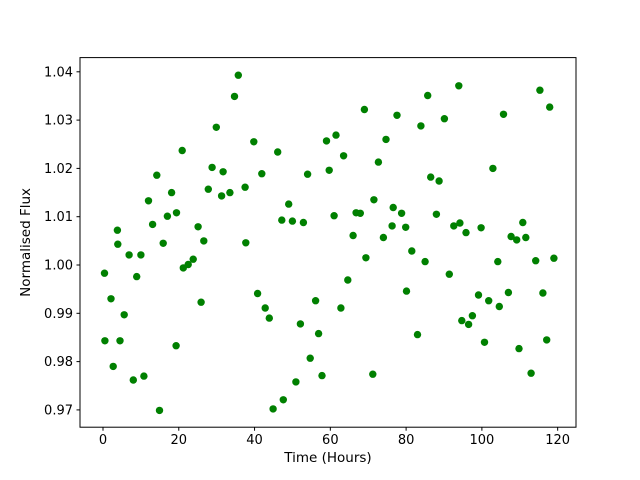  What do you see at coordinates (58, 266) in the screenshot?
I see `y-tick-label: 1.00` at bounding box center [58, 266].